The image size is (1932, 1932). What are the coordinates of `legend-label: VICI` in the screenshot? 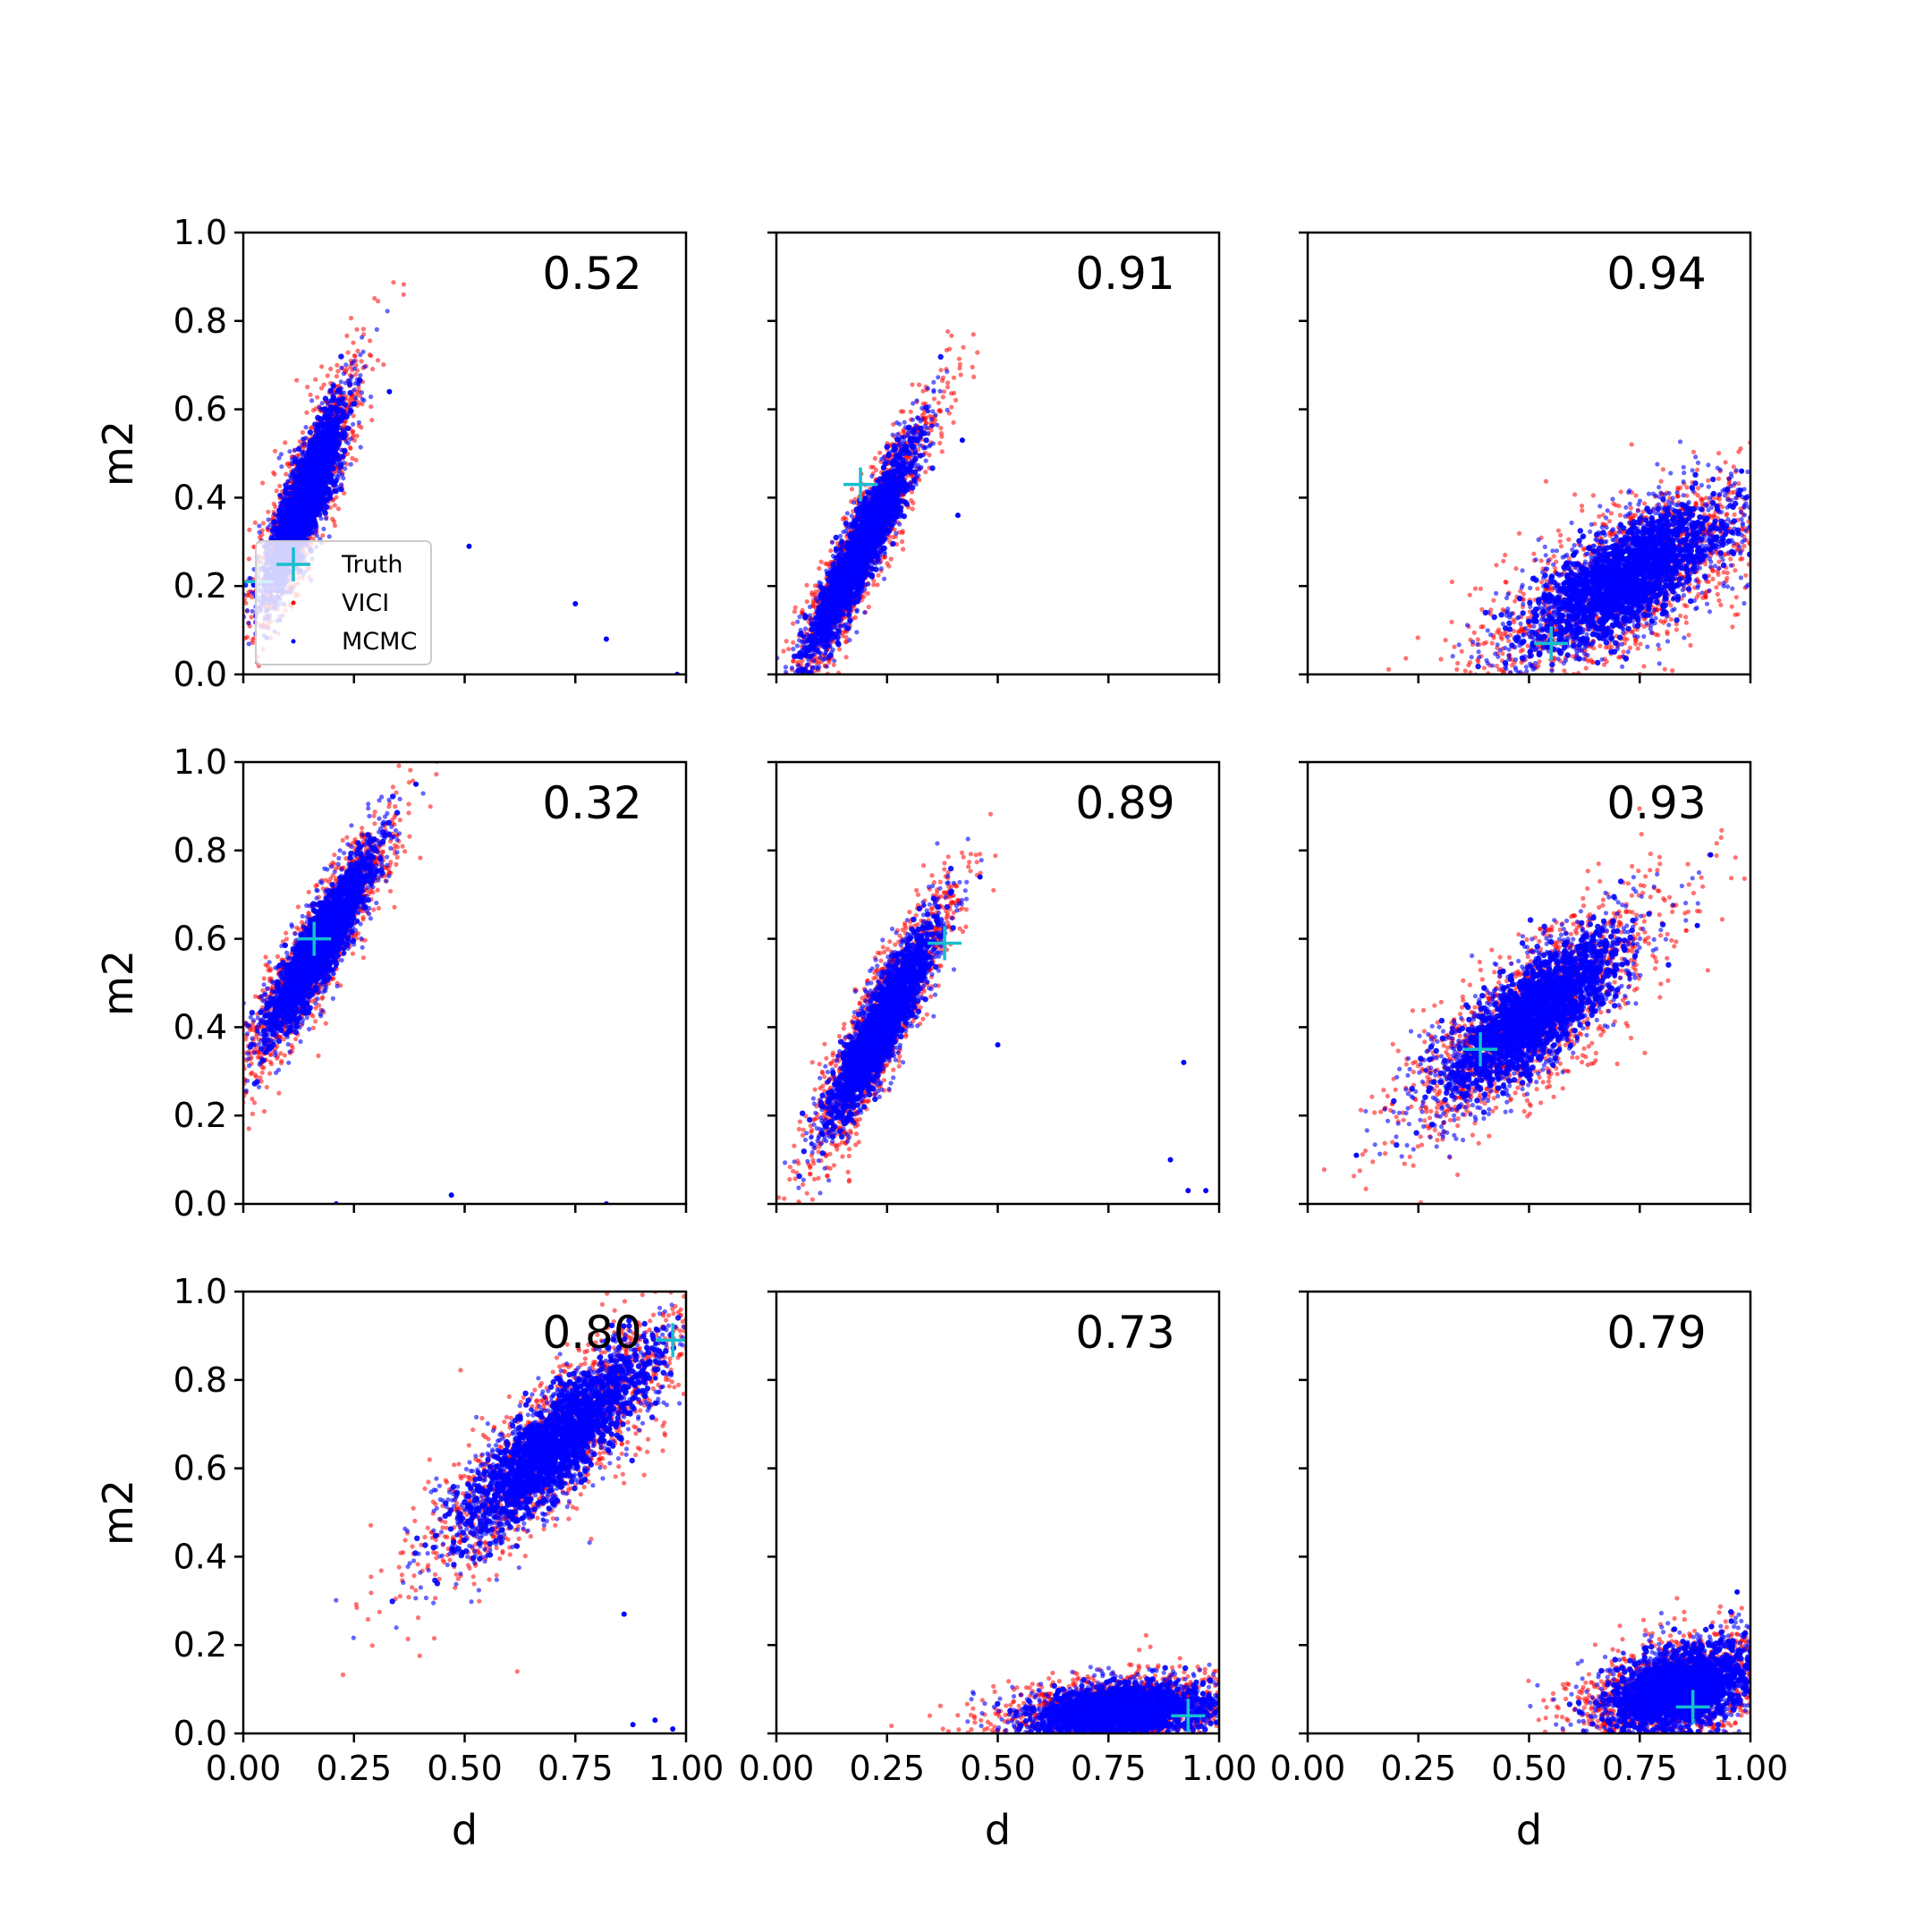 It's located at (365, 603).